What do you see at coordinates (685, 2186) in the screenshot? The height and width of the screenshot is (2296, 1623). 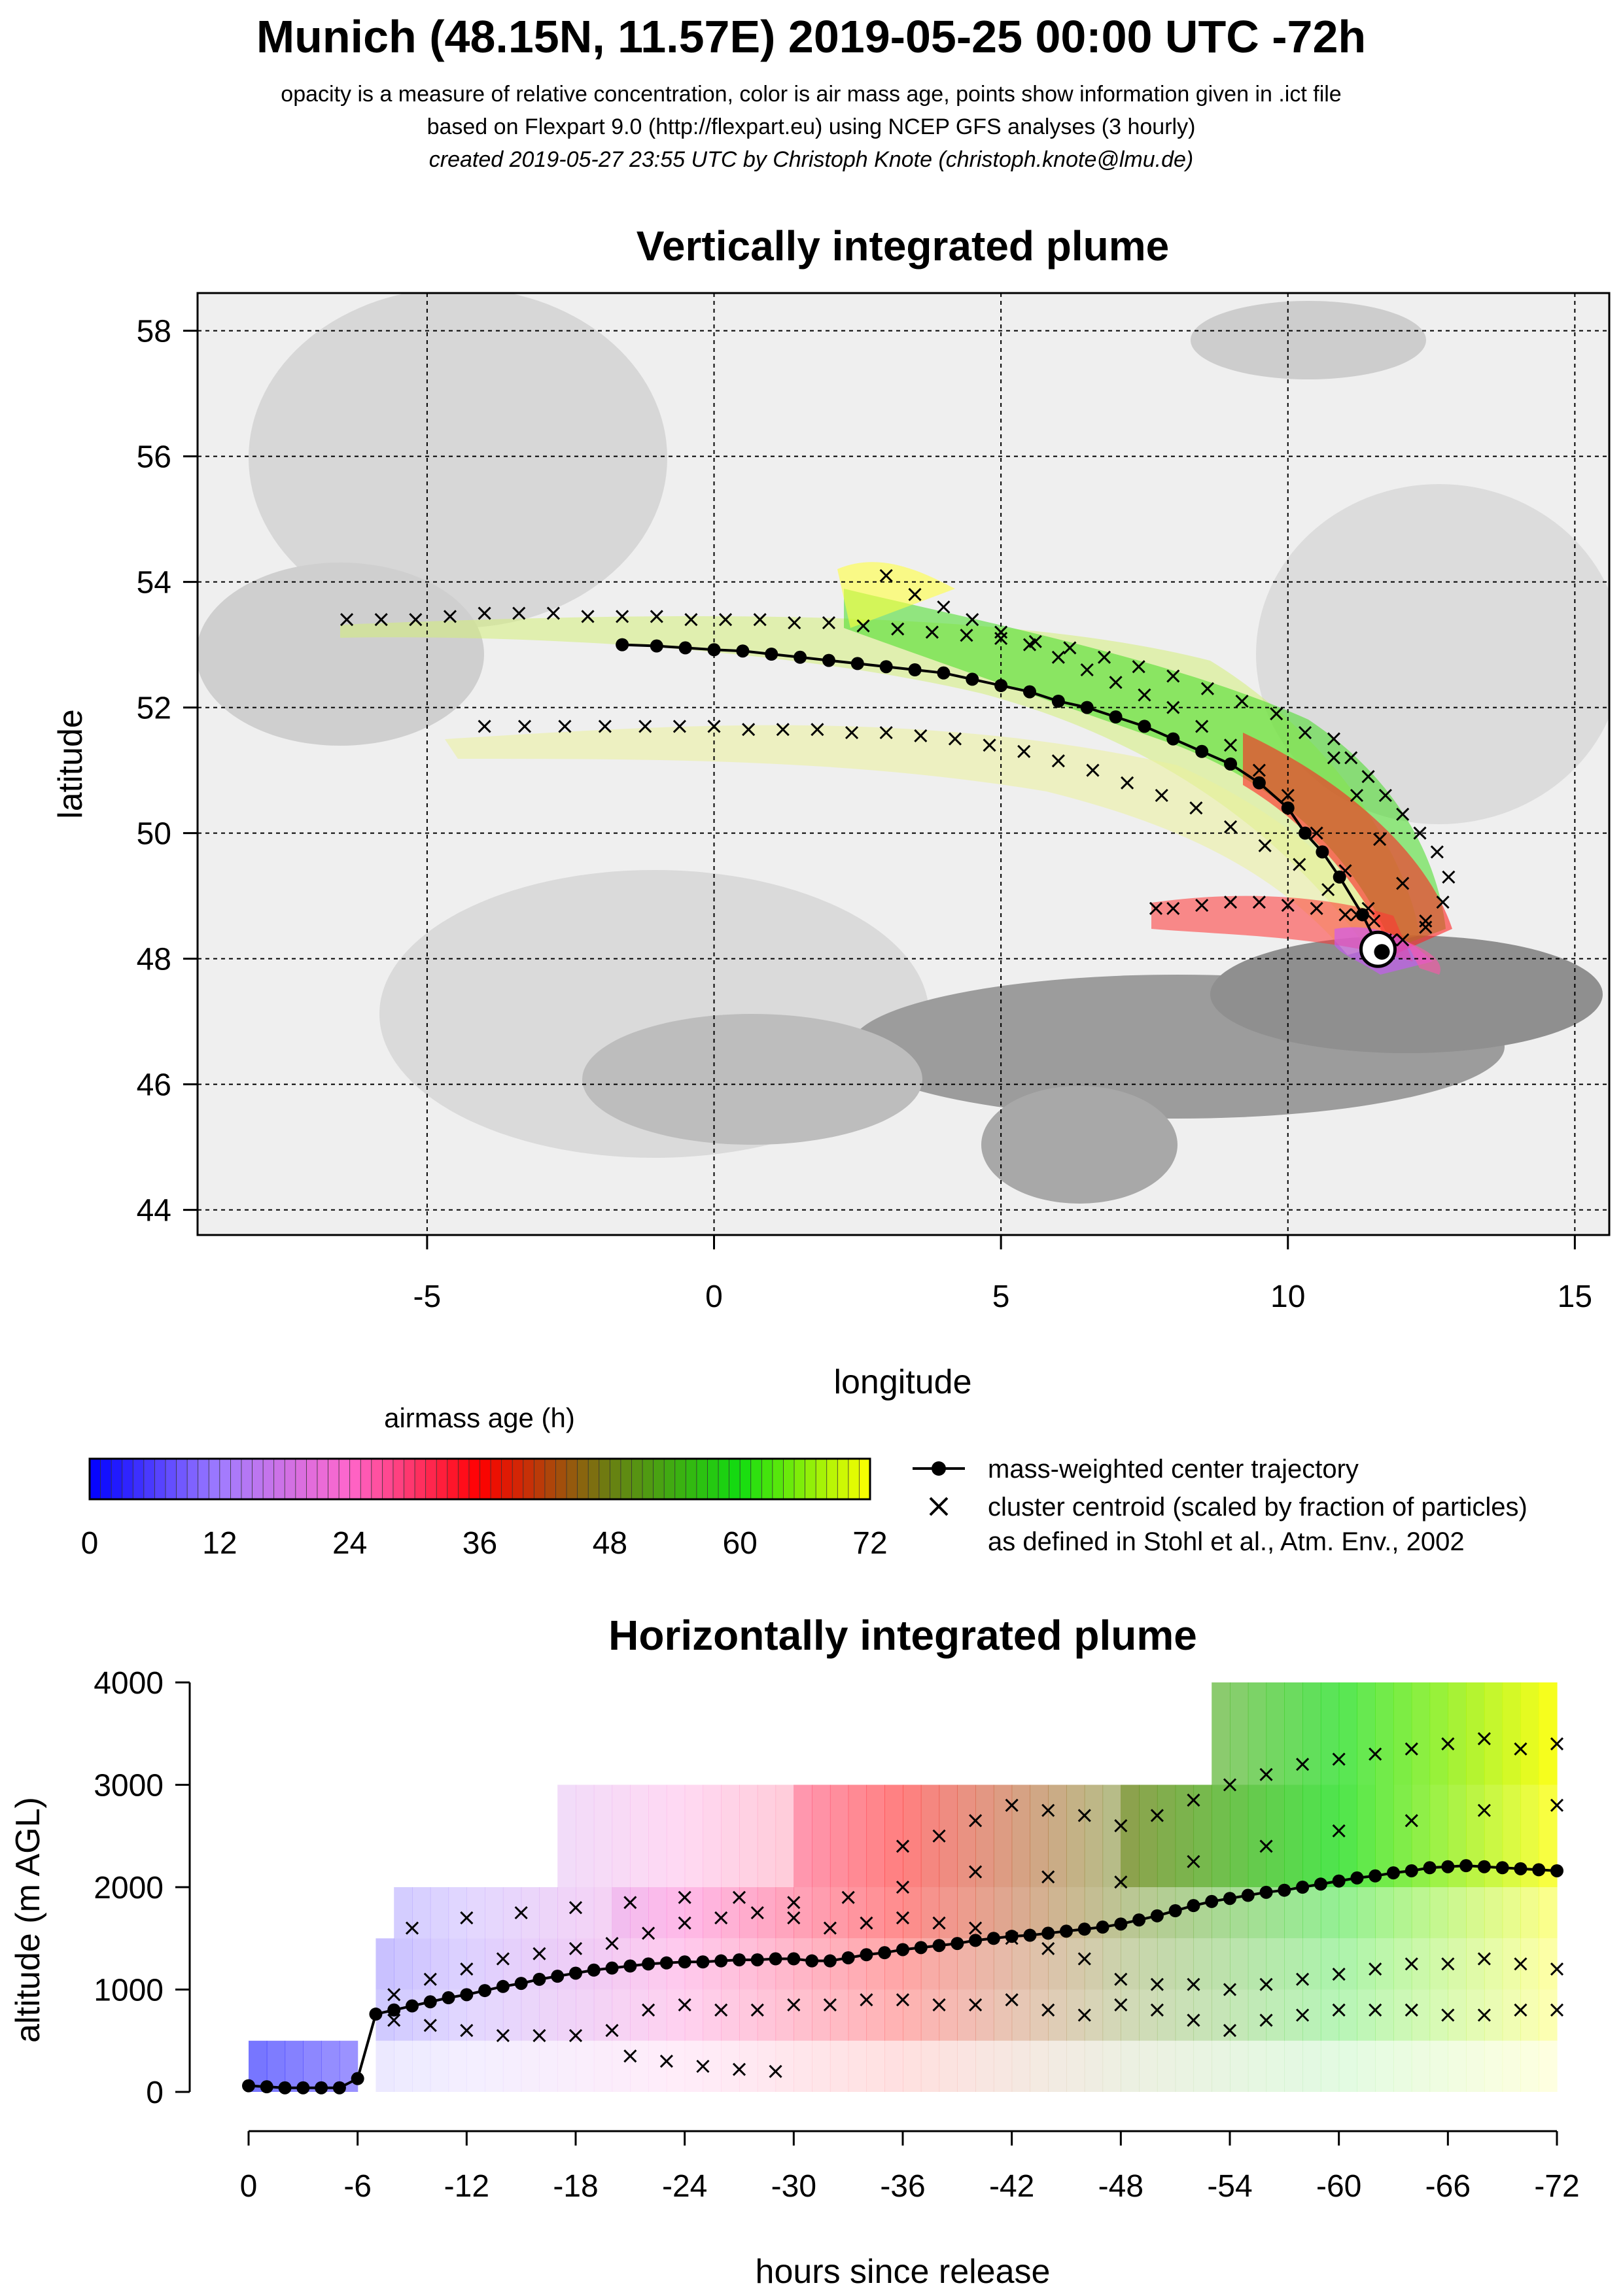 I see `altitude-xtick-label: -24` at bounding box center [685, 2186].